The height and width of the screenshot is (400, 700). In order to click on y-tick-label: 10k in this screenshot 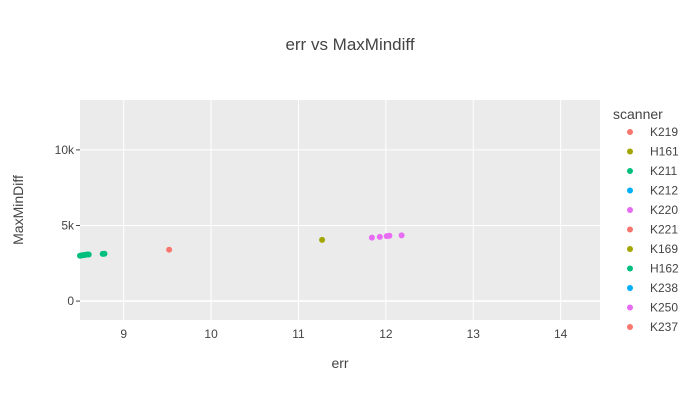, I will do `click(65, 150)`.